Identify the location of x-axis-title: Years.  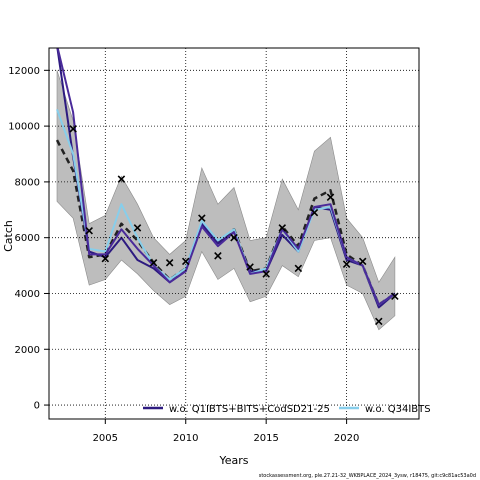
(233, 460).